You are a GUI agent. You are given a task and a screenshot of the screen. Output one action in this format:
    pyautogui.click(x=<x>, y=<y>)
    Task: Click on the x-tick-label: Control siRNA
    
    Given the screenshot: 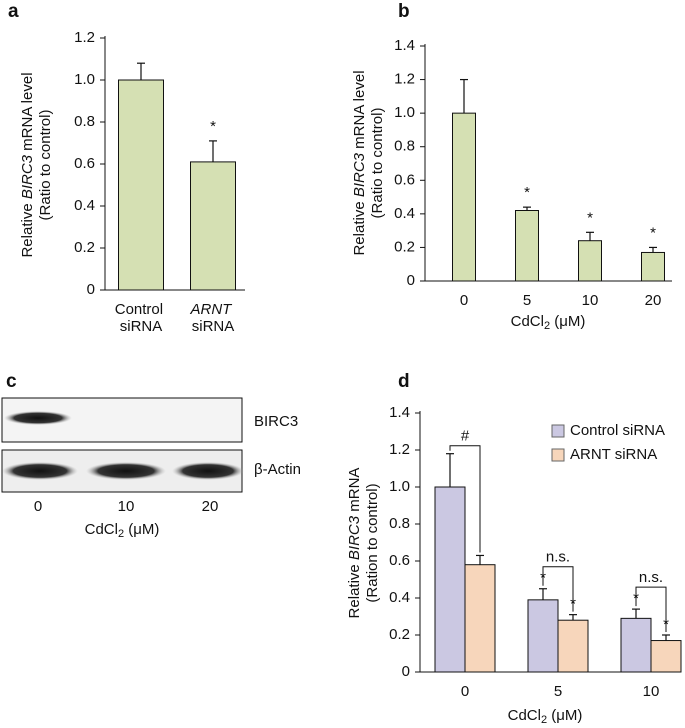 What is the action you would take?
    pyautogui.click(x=141, y=318)
    